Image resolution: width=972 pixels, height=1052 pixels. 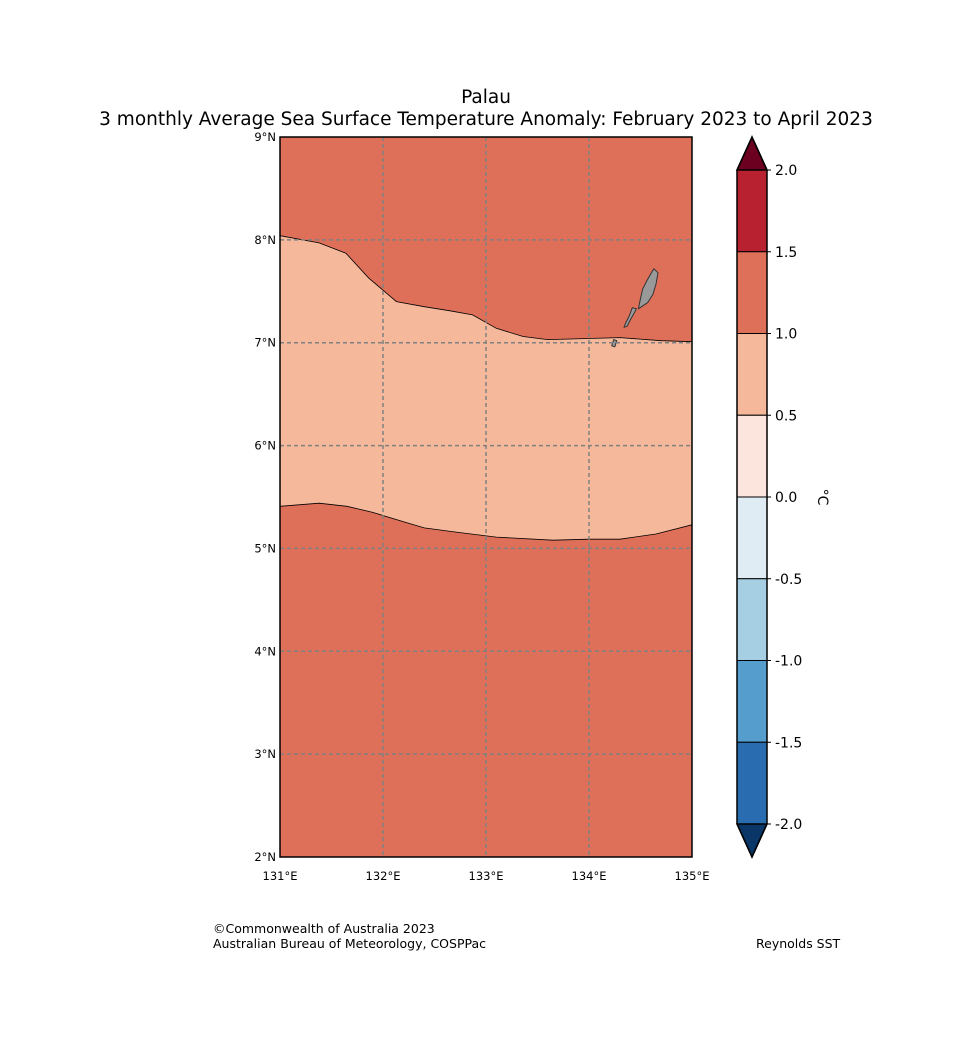 What do you see at coordinates (265, 651) in the screenshot?
I see `lat-tick-label: 4°N` at bounding box center [265, 651].